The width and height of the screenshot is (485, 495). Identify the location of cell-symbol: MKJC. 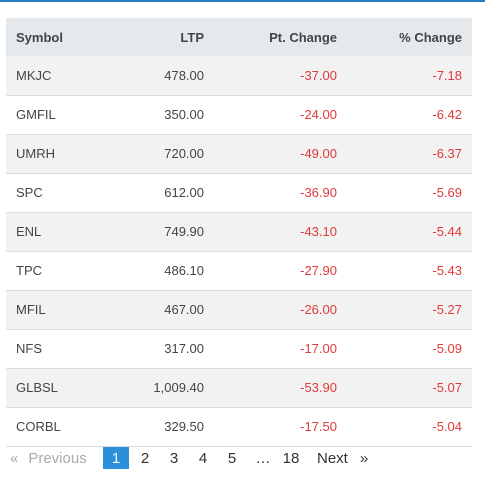
(34, 75).